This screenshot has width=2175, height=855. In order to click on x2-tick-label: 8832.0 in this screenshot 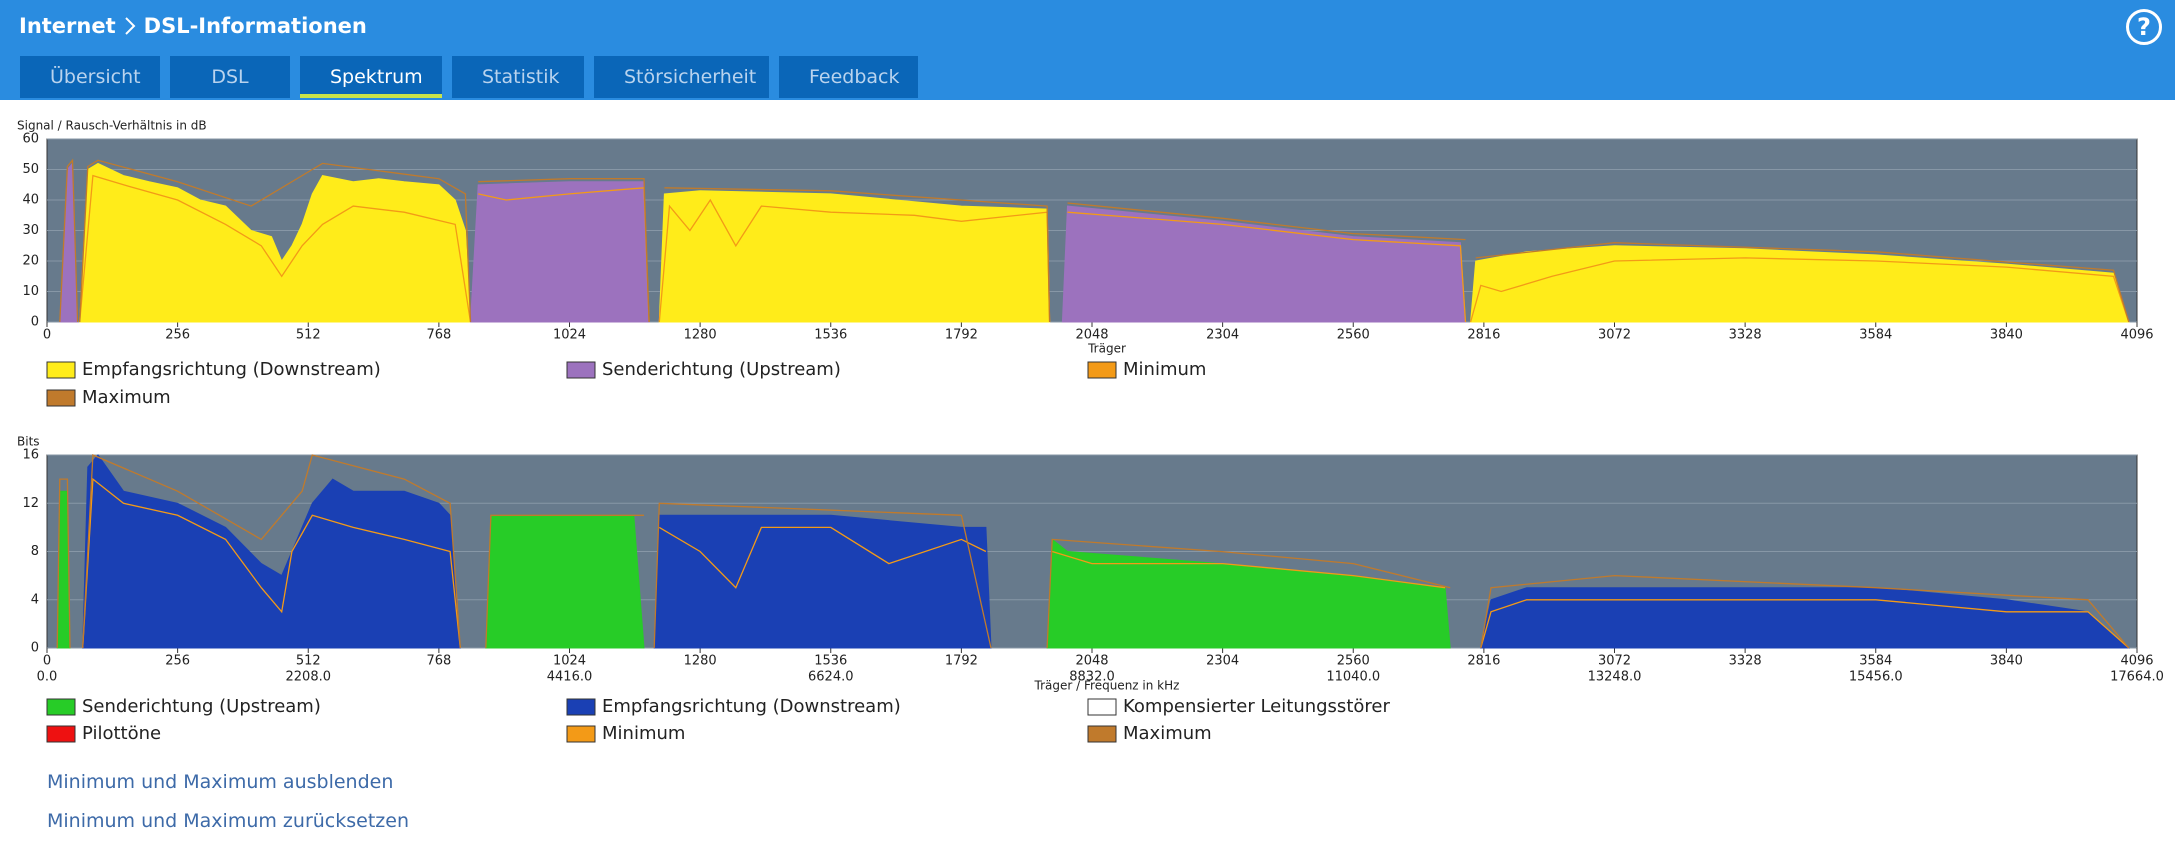, I will do `click(1092, 677)`.